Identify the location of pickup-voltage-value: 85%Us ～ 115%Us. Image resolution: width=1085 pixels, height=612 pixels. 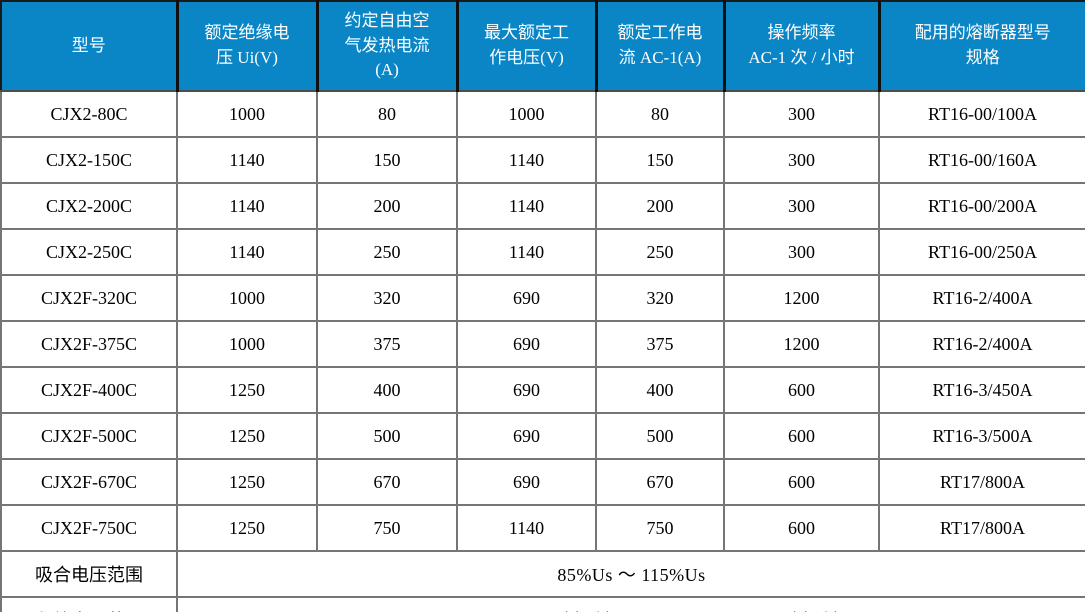
(630, 574).